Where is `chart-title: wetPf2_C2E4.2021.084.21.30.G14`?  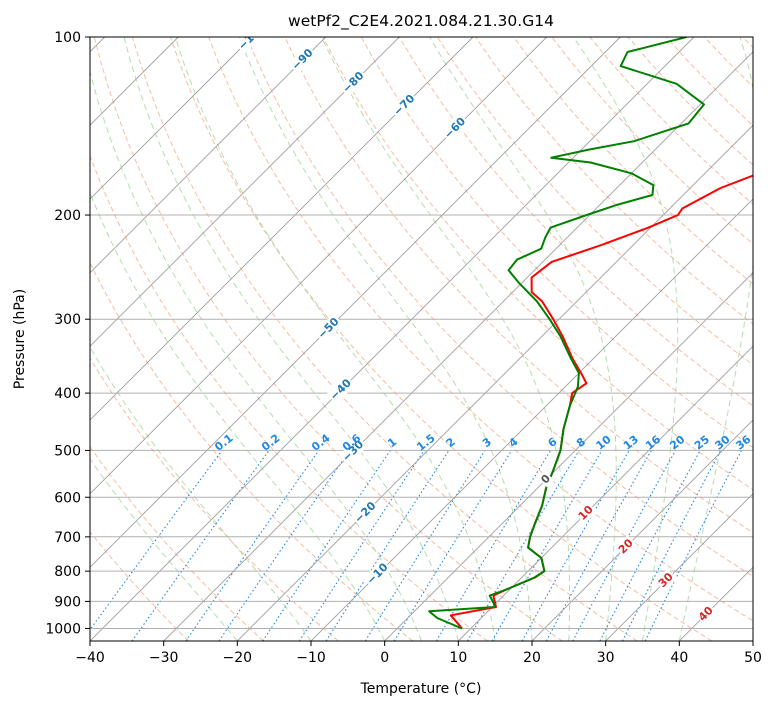
chart-title: wetPf2_C2E4.2021.084.21.30.G14 is located at coordinates (421, 21).